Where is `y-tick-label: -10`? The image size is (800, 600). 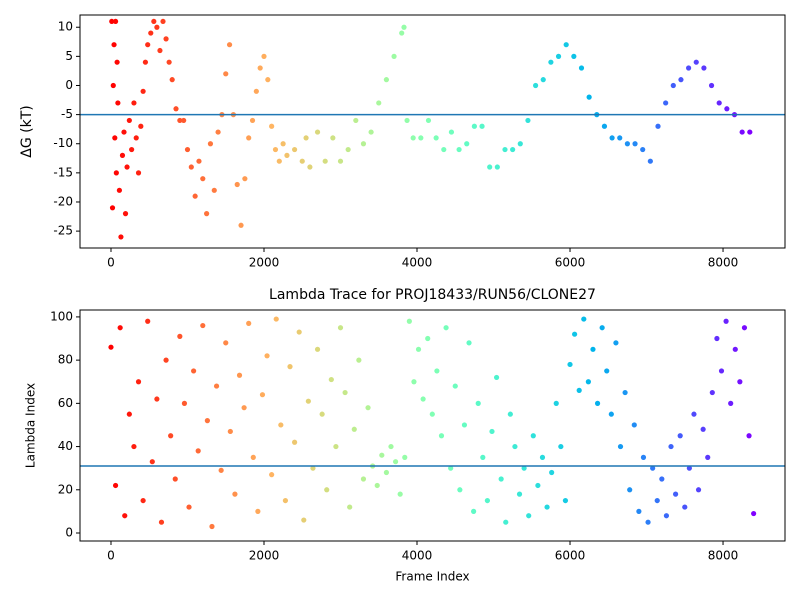 y-tick-label: -10 is located at coordinates (63, 143).